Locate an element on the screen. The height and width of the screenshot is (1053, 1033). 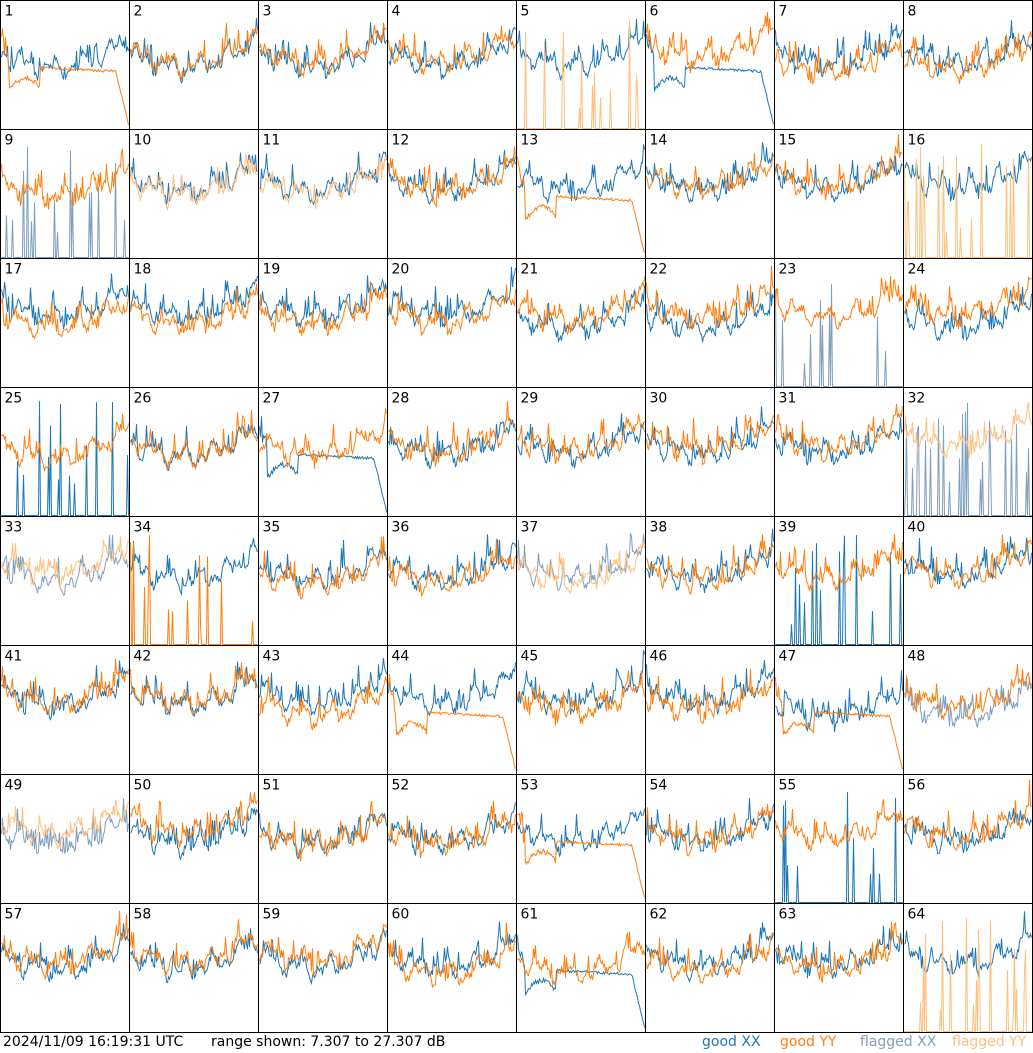
panel-14: 14 is located at coordinates (710, 194).